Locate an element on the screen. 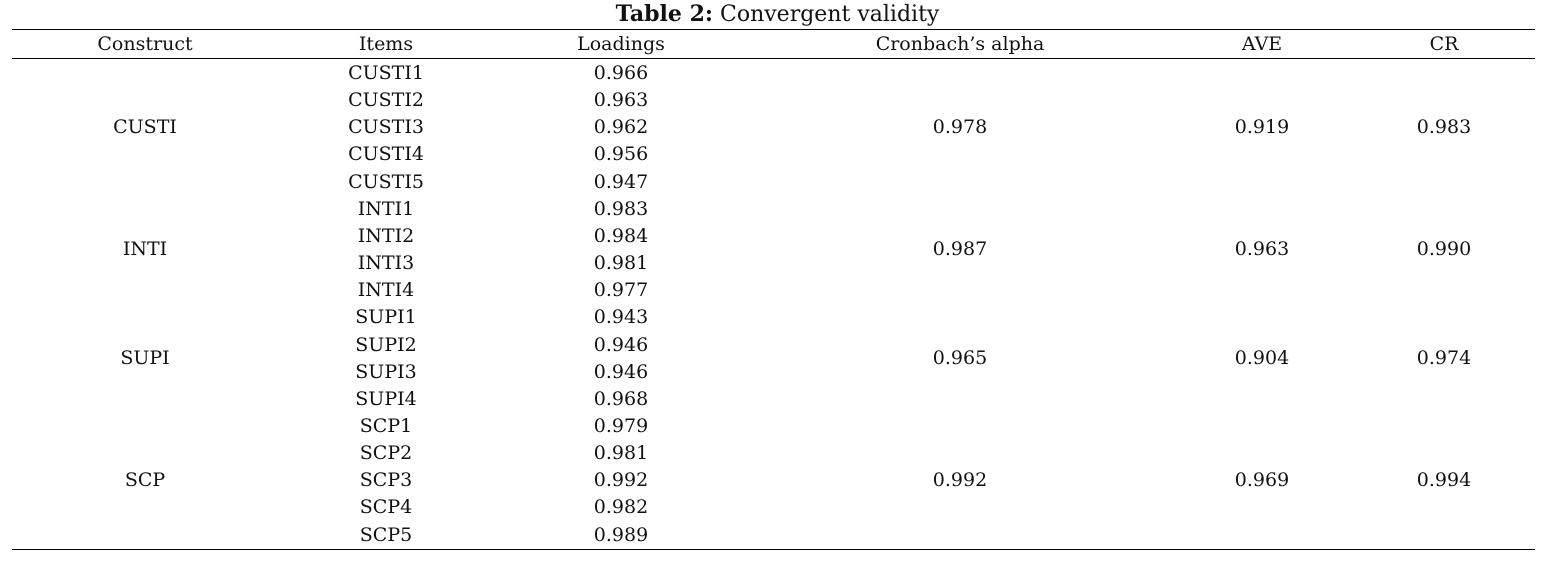  item-cell: INTI4 is located at coordinates (386, 290).